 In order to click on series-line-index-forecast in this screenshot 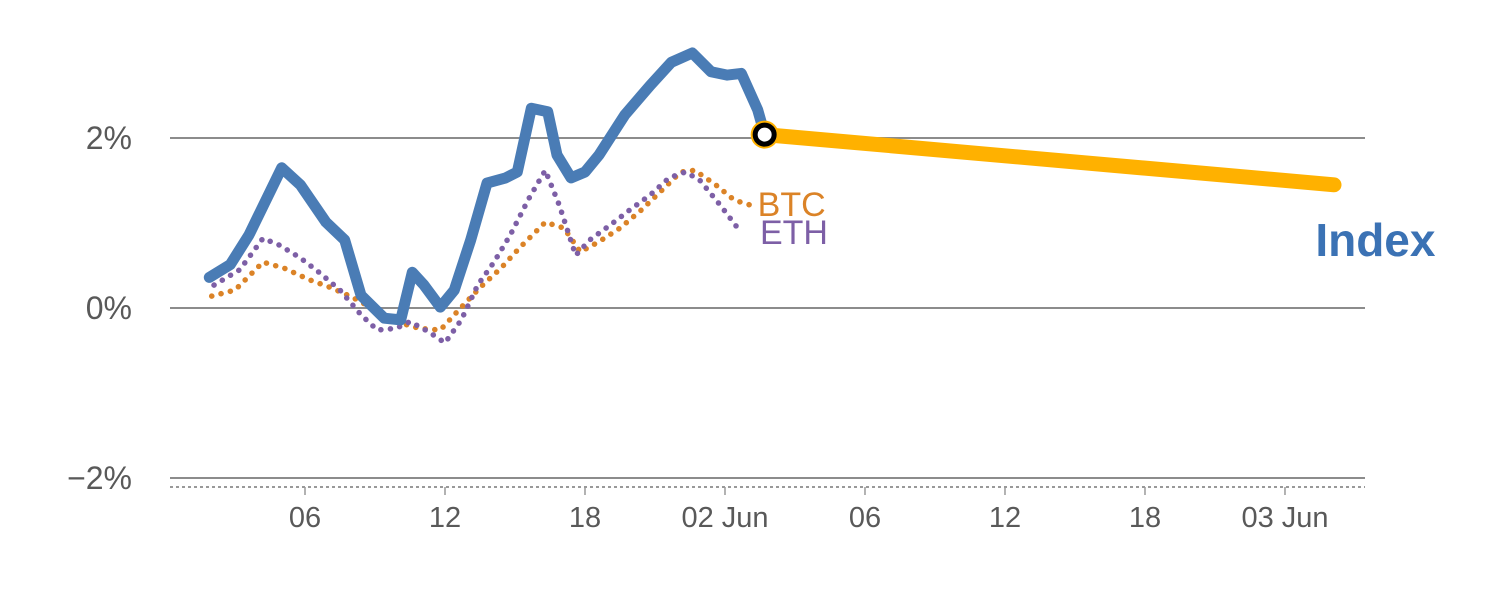, I will do `click(1049, 160)`.